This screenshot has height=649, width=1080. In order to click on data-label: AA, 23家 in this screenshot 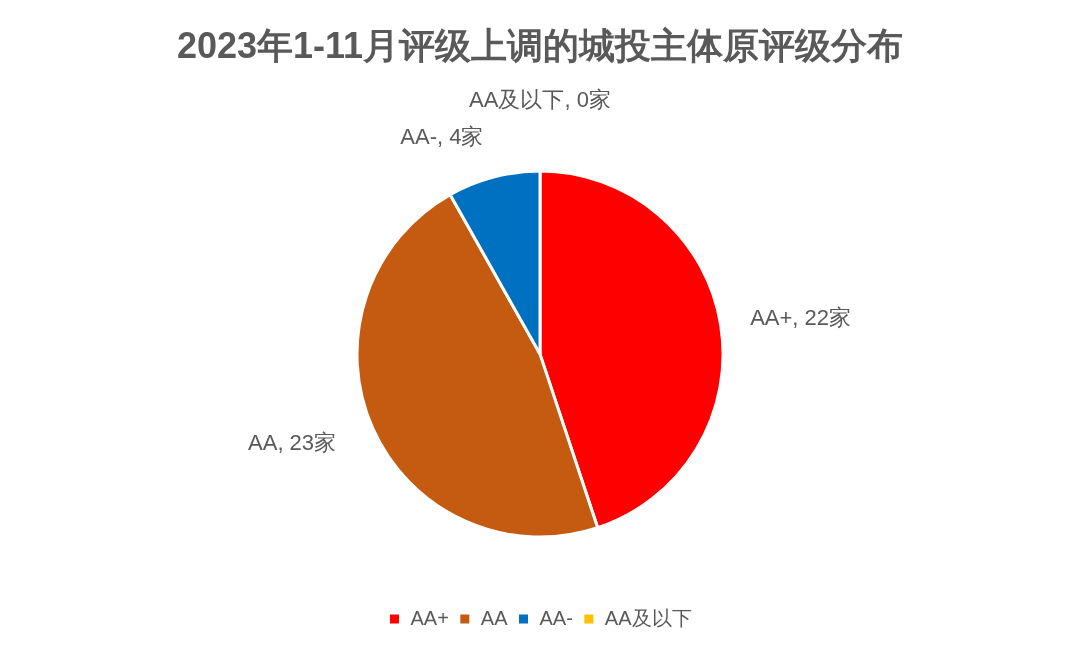, I will do `click(292, 443)`.